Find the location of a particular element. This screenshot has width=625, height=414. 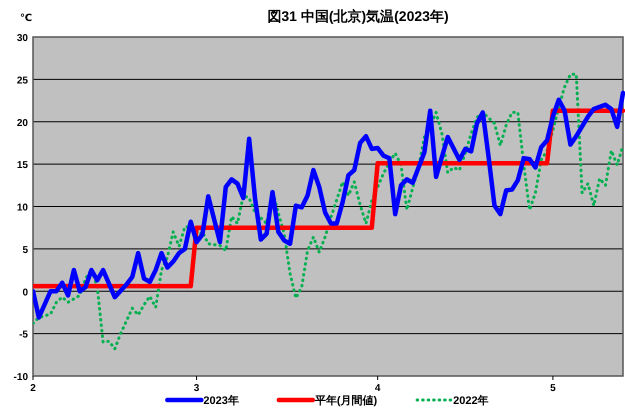

y-axis-title: ℃ is located at coordinates (26, 18).